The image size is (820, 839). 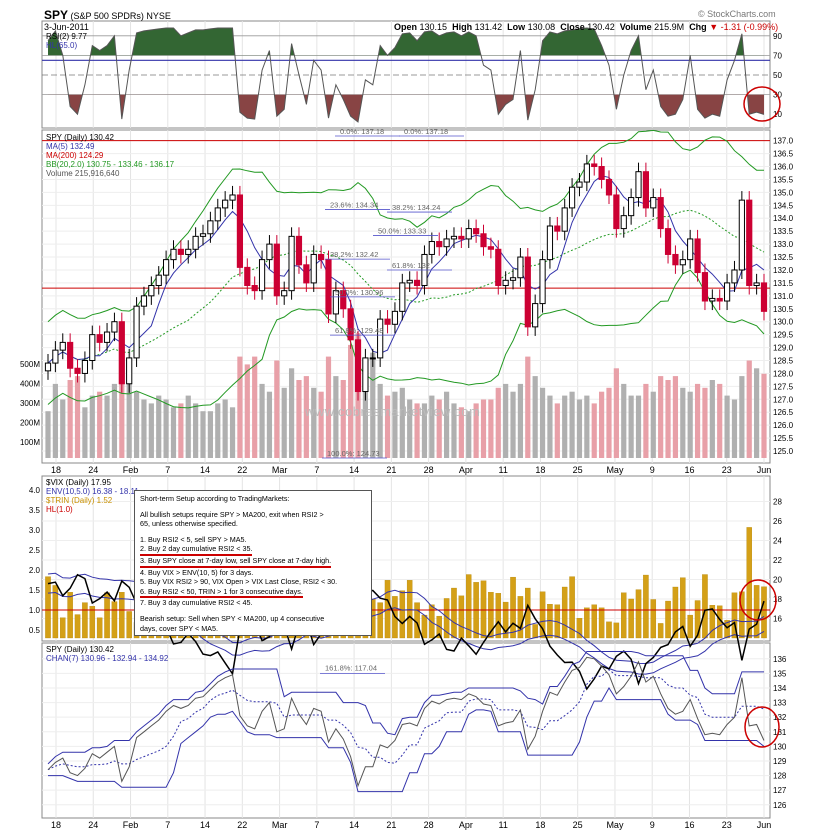 I want to click on notes-bear-2: days, cover SPY < MA5., so click(x=179, y=628).